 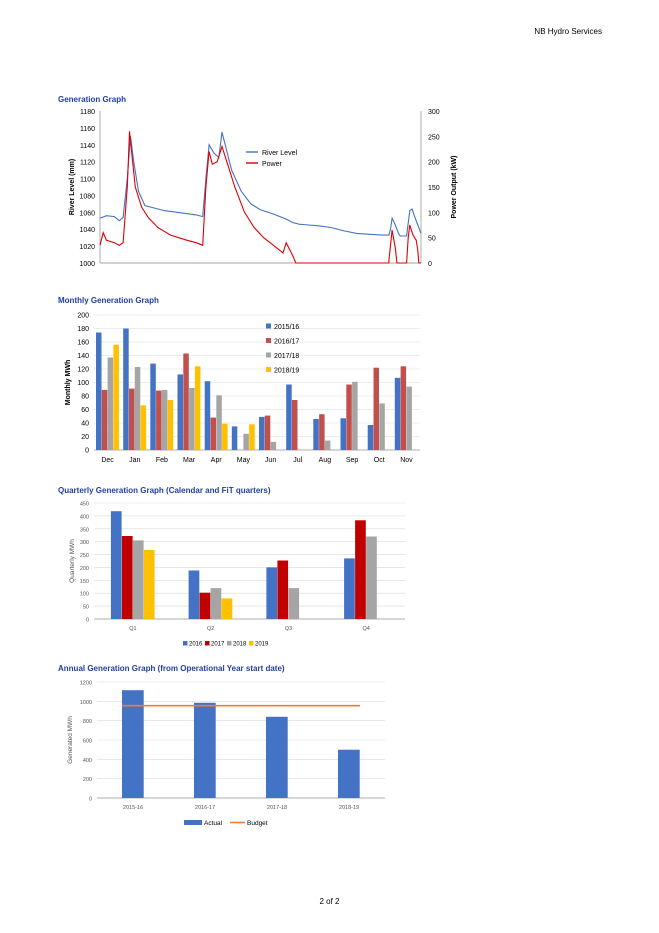 What do you see at coordinates (234, 438) in the screenshot?
I see `bar-2015-16-May` at bounding box center [234, 438].